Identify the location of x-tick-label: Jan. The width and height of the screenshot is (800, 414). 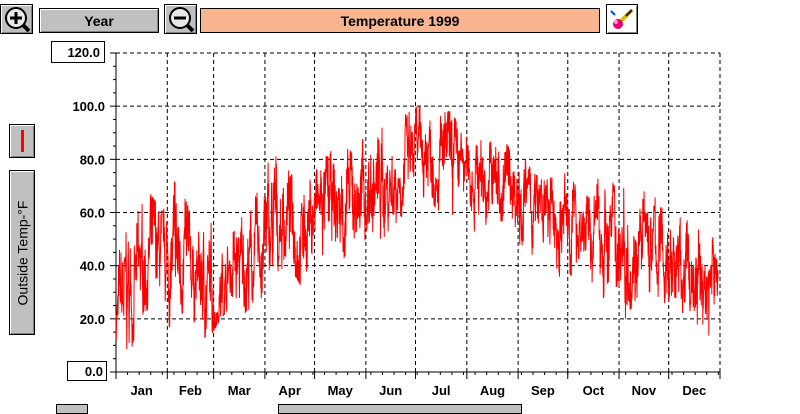
(141, 390).